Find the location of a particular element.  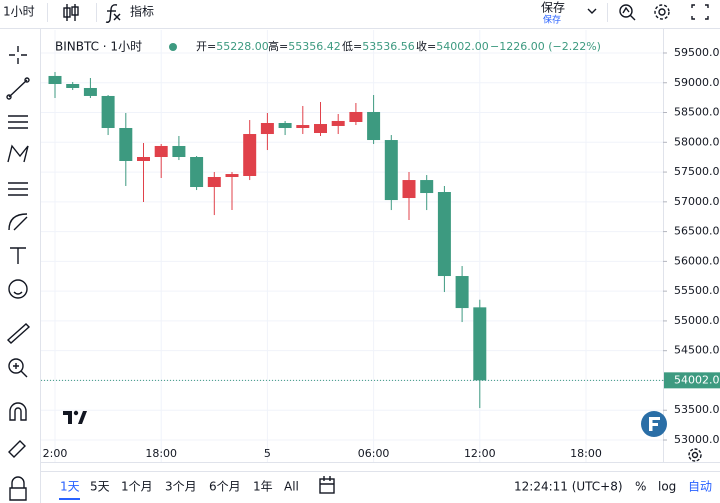

log-toggle: log is located at coordinates (667, 487).